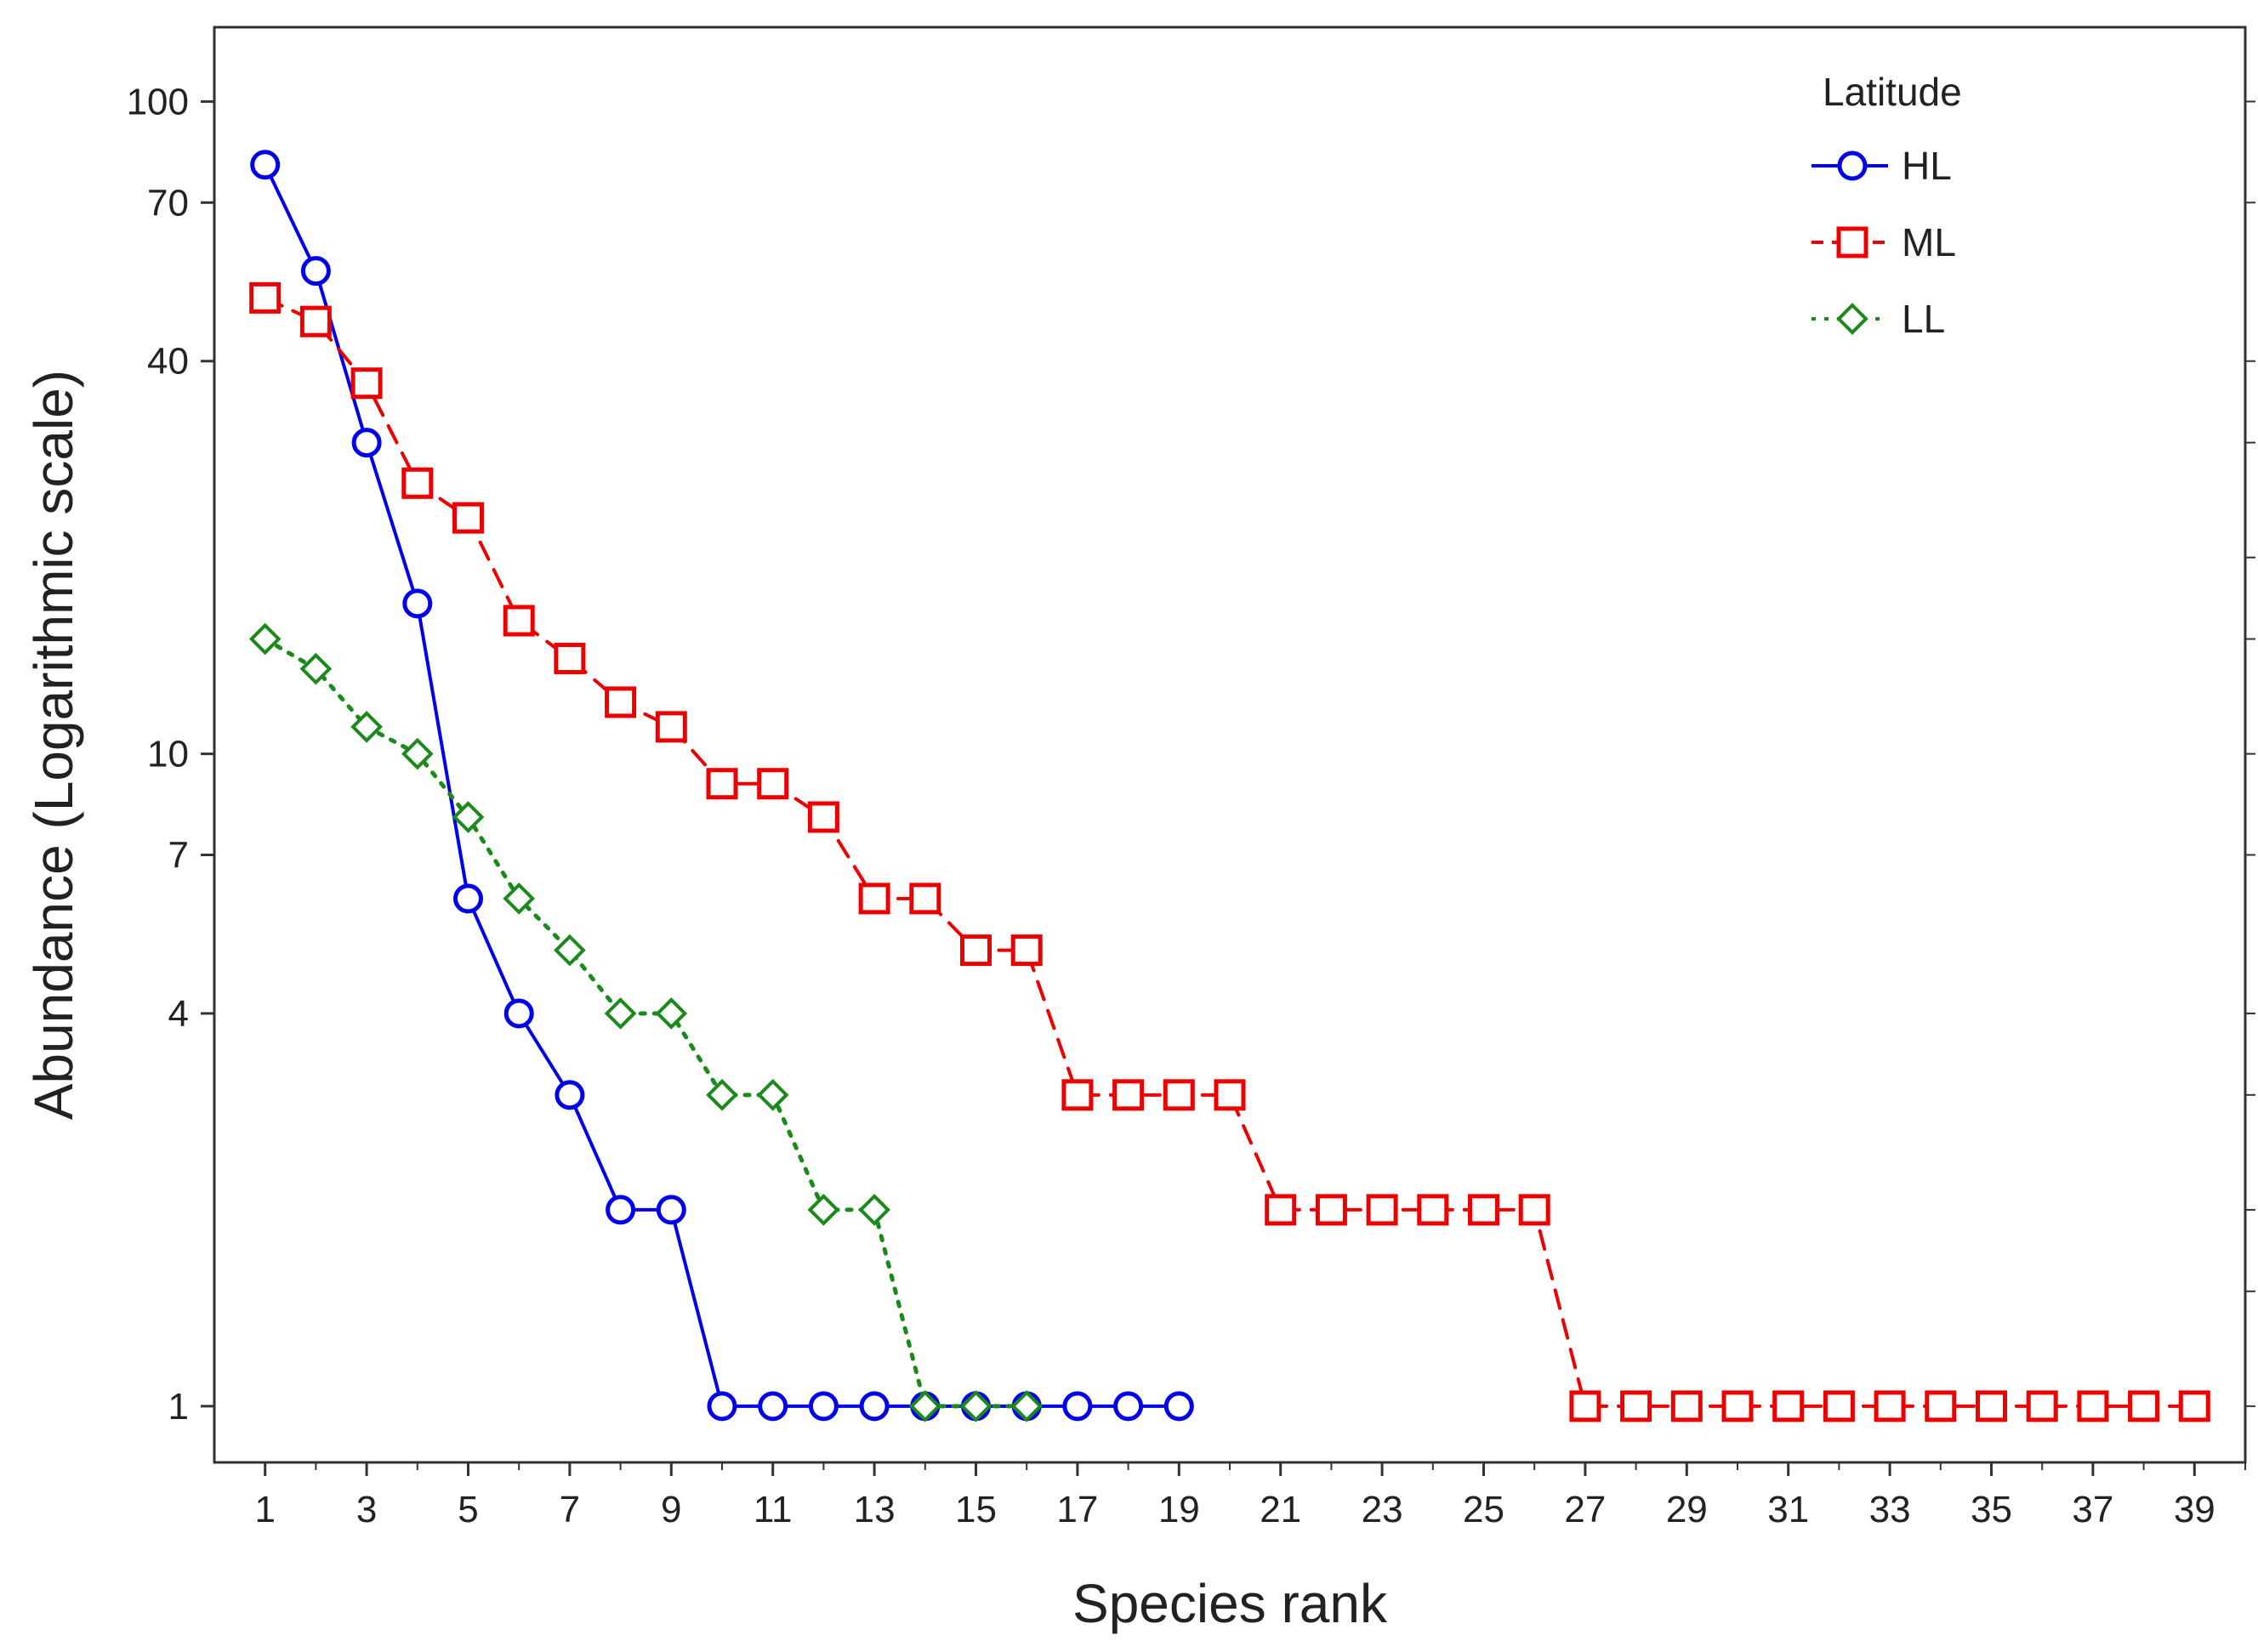  I want to click on x-tick-label: 31, so click(1788, 1509).